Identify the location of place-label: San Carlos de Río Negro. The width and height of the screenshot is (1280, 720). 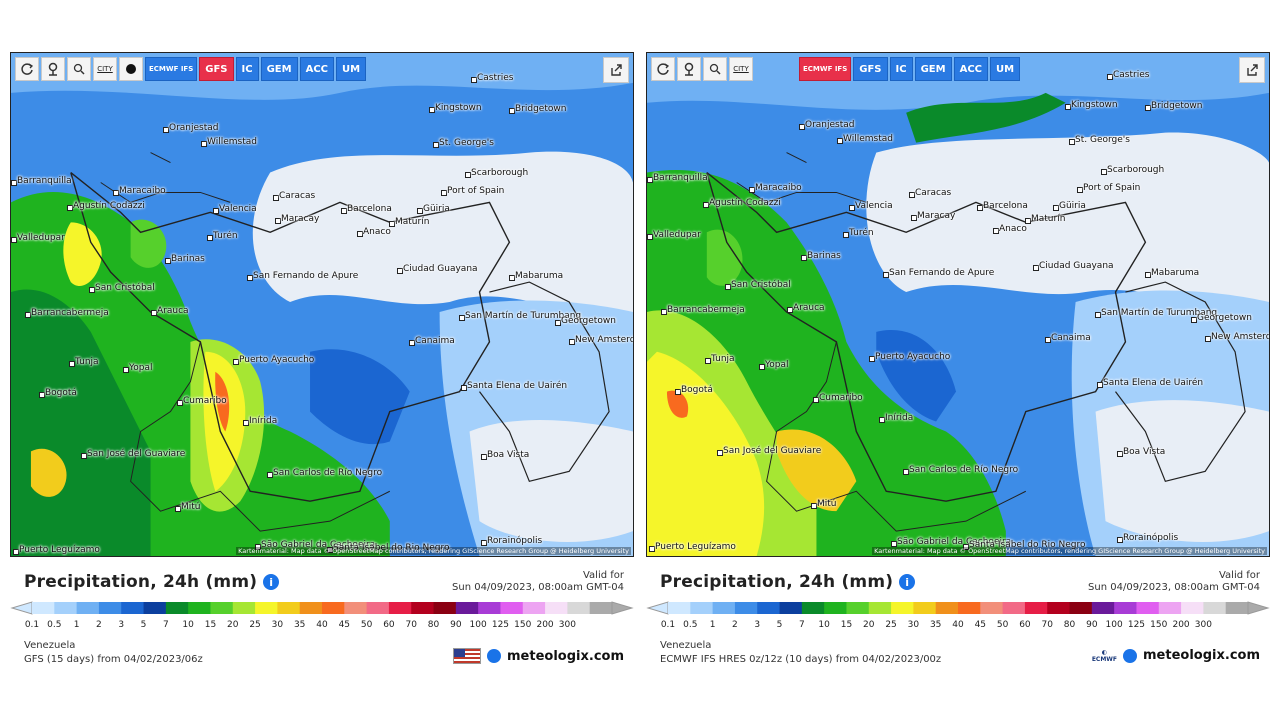
(964, 470).